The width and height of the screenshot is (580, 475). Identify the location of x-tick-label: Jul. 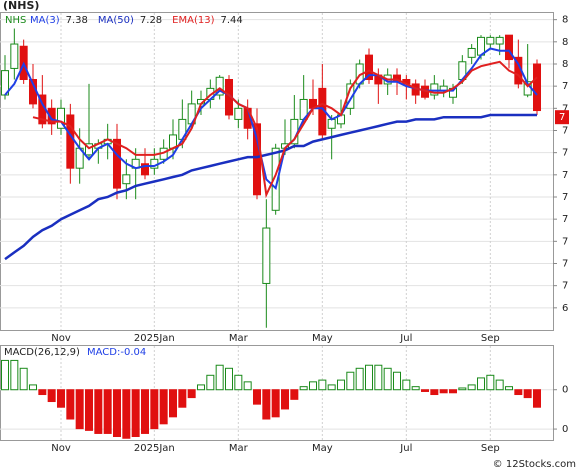
(405, 338).